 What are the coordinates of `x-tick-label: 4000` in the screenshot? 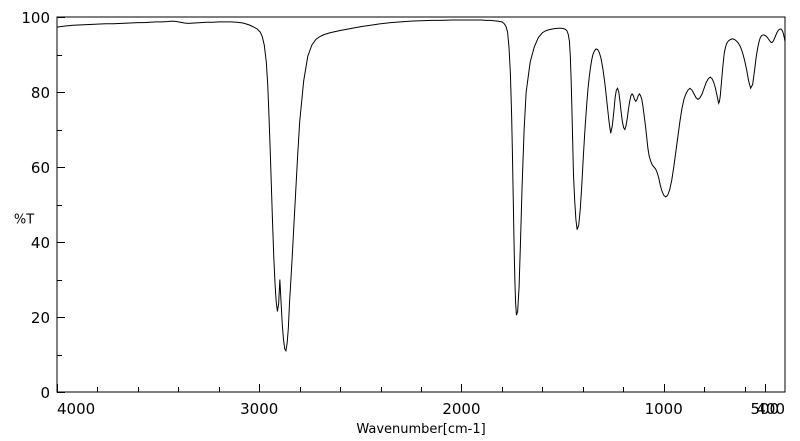 It's located at (76, 409).